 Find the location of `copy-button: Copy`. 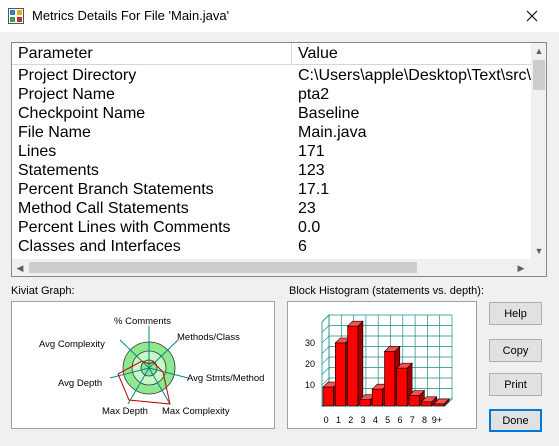

copy-button: Copy is located at coordinates (515, 350).